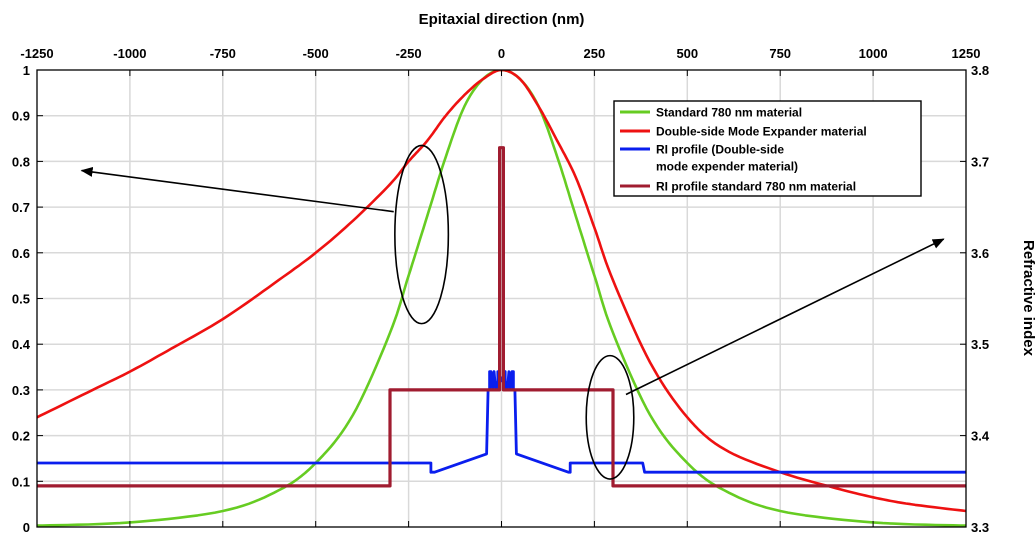 This screenshot has width=1036, height=535. Describe the element at coordinates (501, 53) in the screenshot. I see `x-tick-label: 0` at that location.